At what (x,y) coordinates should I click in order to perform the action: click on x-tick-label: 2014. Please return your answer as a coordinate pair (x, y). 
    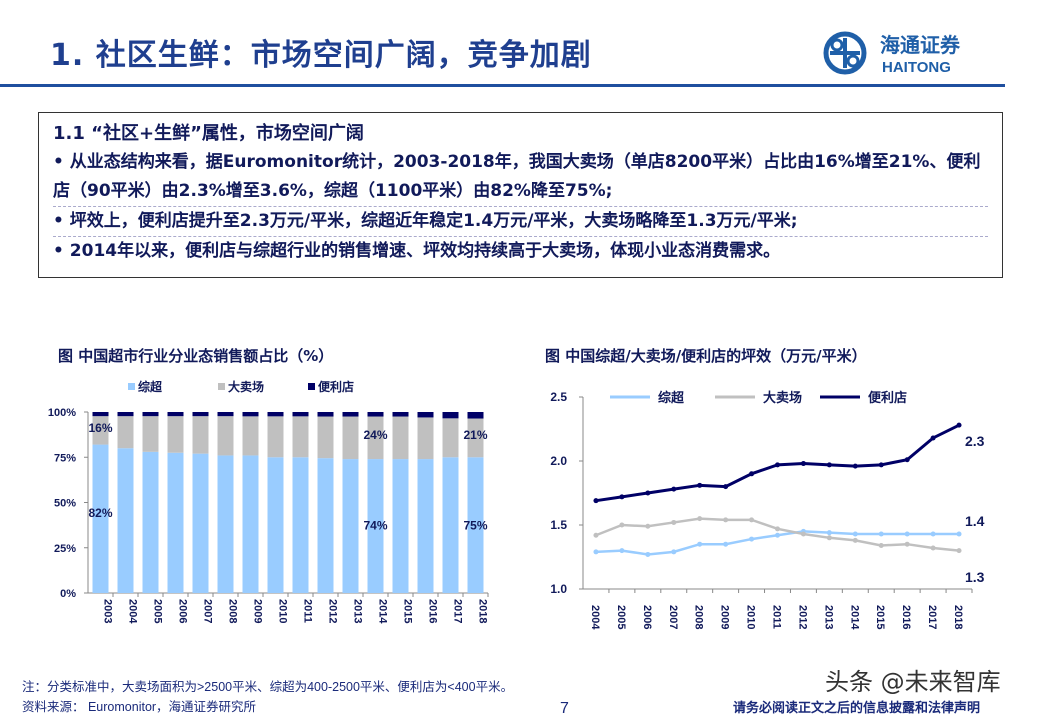
    Looking at the image, I should click on (854, 617).